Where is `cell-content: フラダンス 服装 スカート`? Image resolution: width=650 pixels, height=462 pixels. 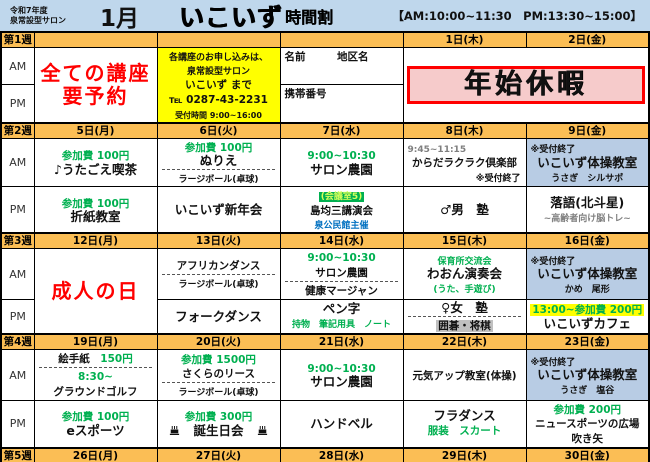
cell-content: フラダンス 服装 スカート is located at coordinates (465, 424).